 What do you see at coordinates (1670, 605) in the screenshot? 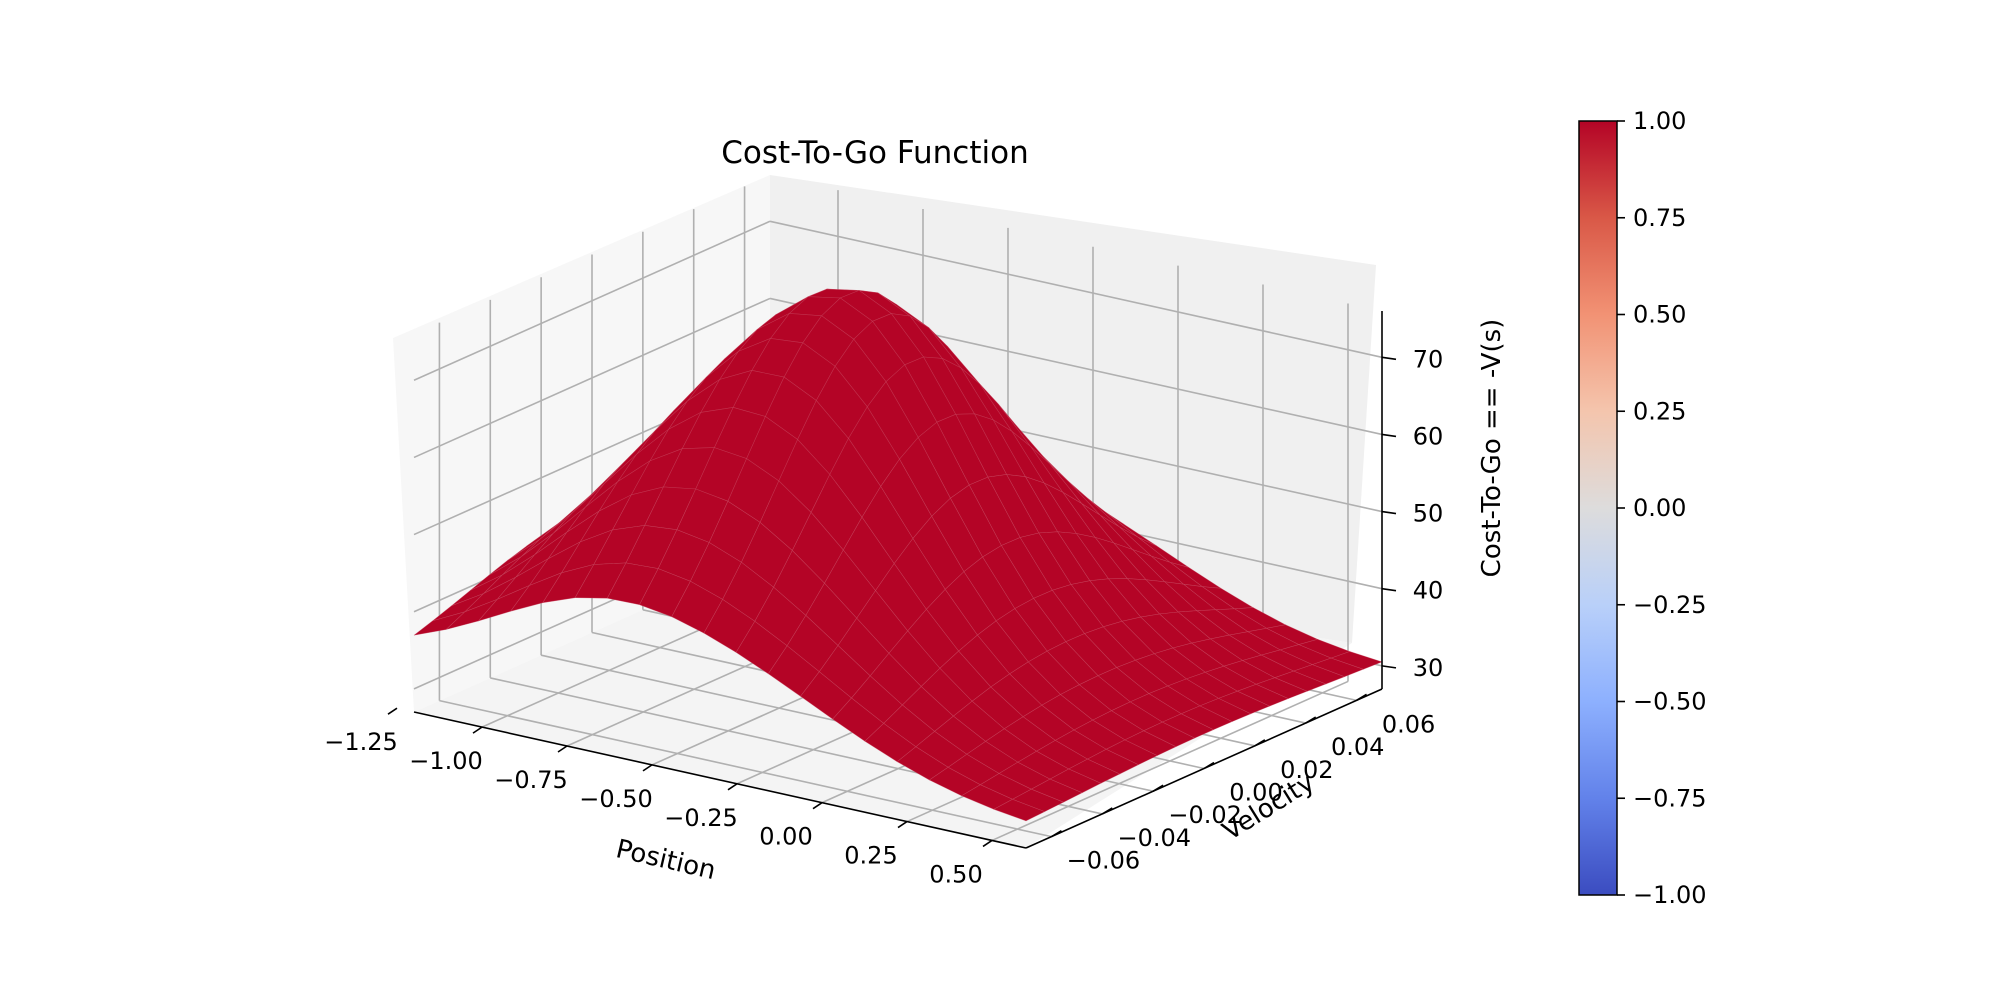
I see `colorbar-tick-label: −0.25` at bounding box center [1670, 605].